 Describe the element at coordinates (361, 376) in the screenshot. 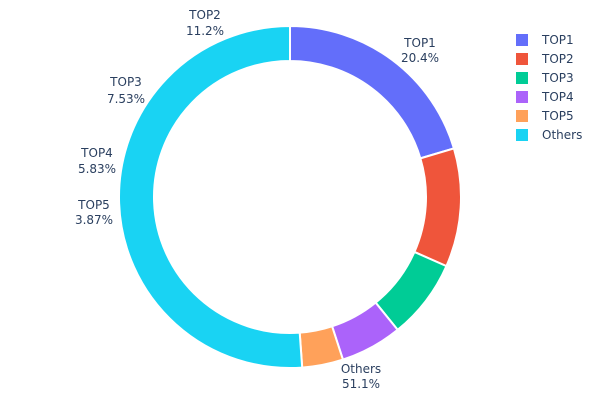

I see `slice-label-others: Others 51.1%` at that location.